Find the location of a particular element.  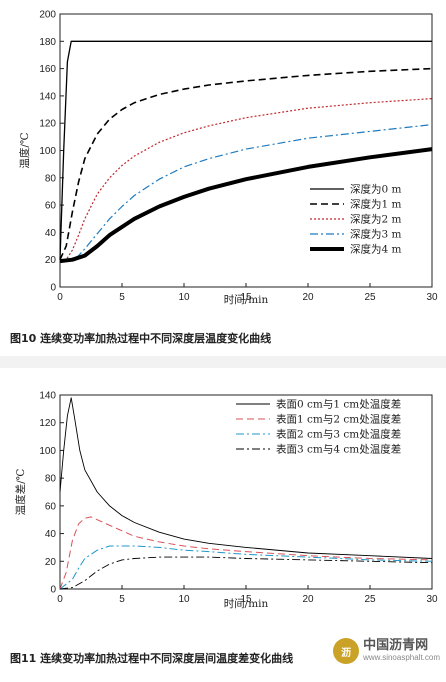

y-tick-label: 160 is located at coordinates (47, 69).